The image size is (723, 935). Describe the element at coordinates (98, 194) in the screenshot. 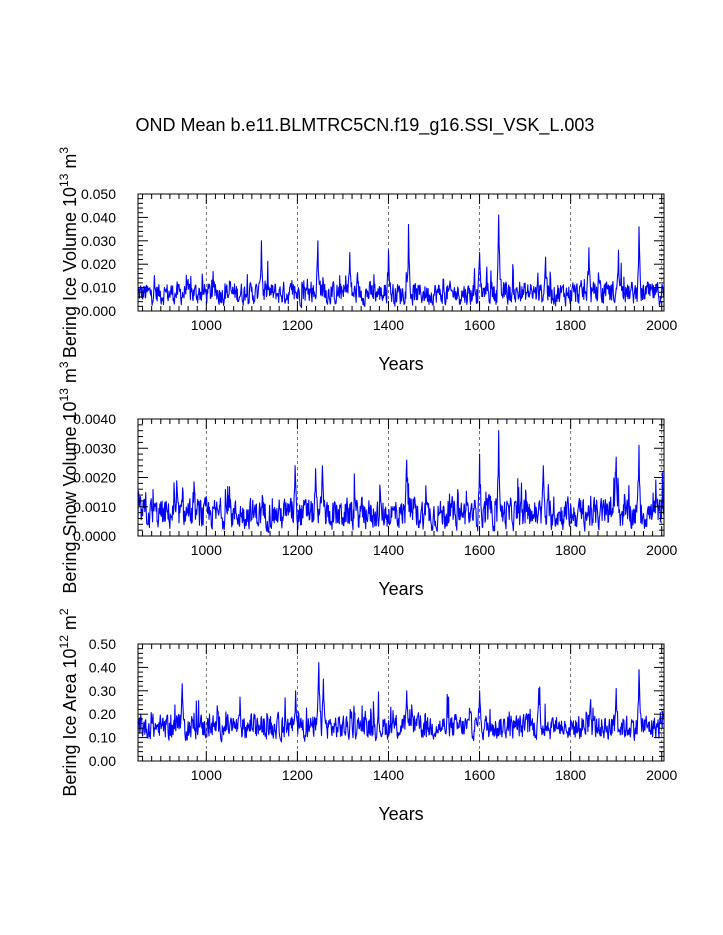

I see `y-tick-label: 0.050` at that location.